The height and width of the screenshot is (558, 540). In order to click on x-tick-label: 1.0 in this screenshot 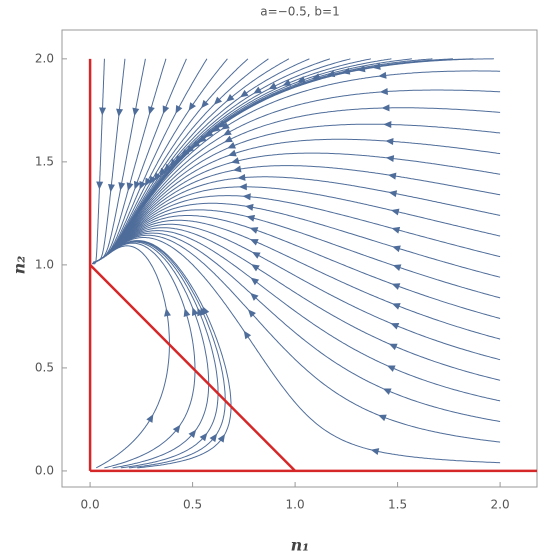, I will do `click(295, 505)`.